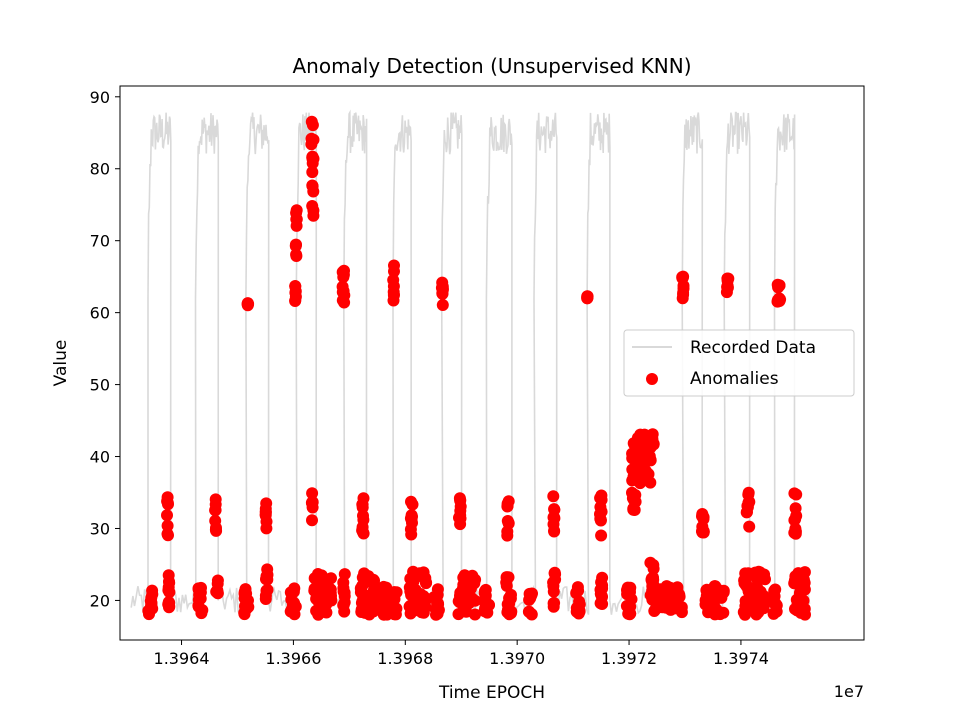  What do you see at coordinates (61, 363) in the screenshot?
I see `y-axis-label: Value` at bounding box center [61, 363].